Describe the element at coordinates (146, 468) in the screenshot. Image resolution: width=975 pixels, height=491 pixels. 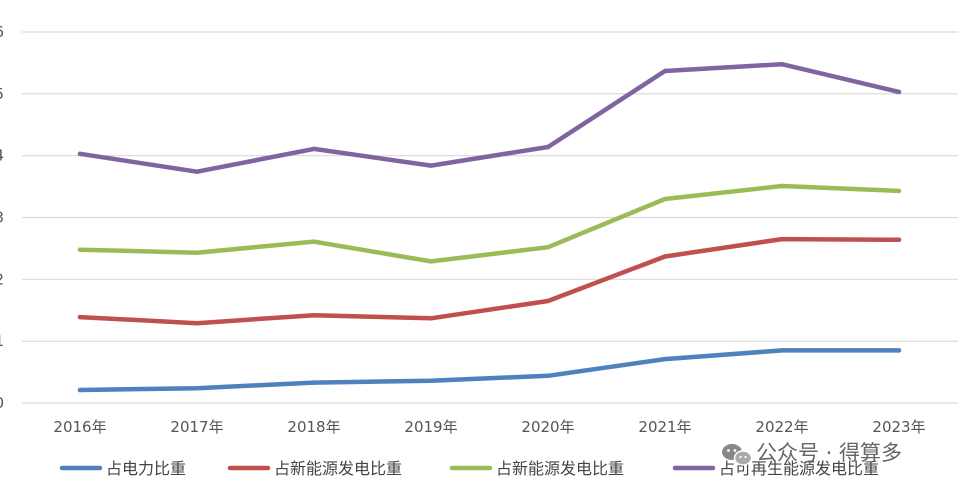
I see `legend-label: 占电力比重` at that location.